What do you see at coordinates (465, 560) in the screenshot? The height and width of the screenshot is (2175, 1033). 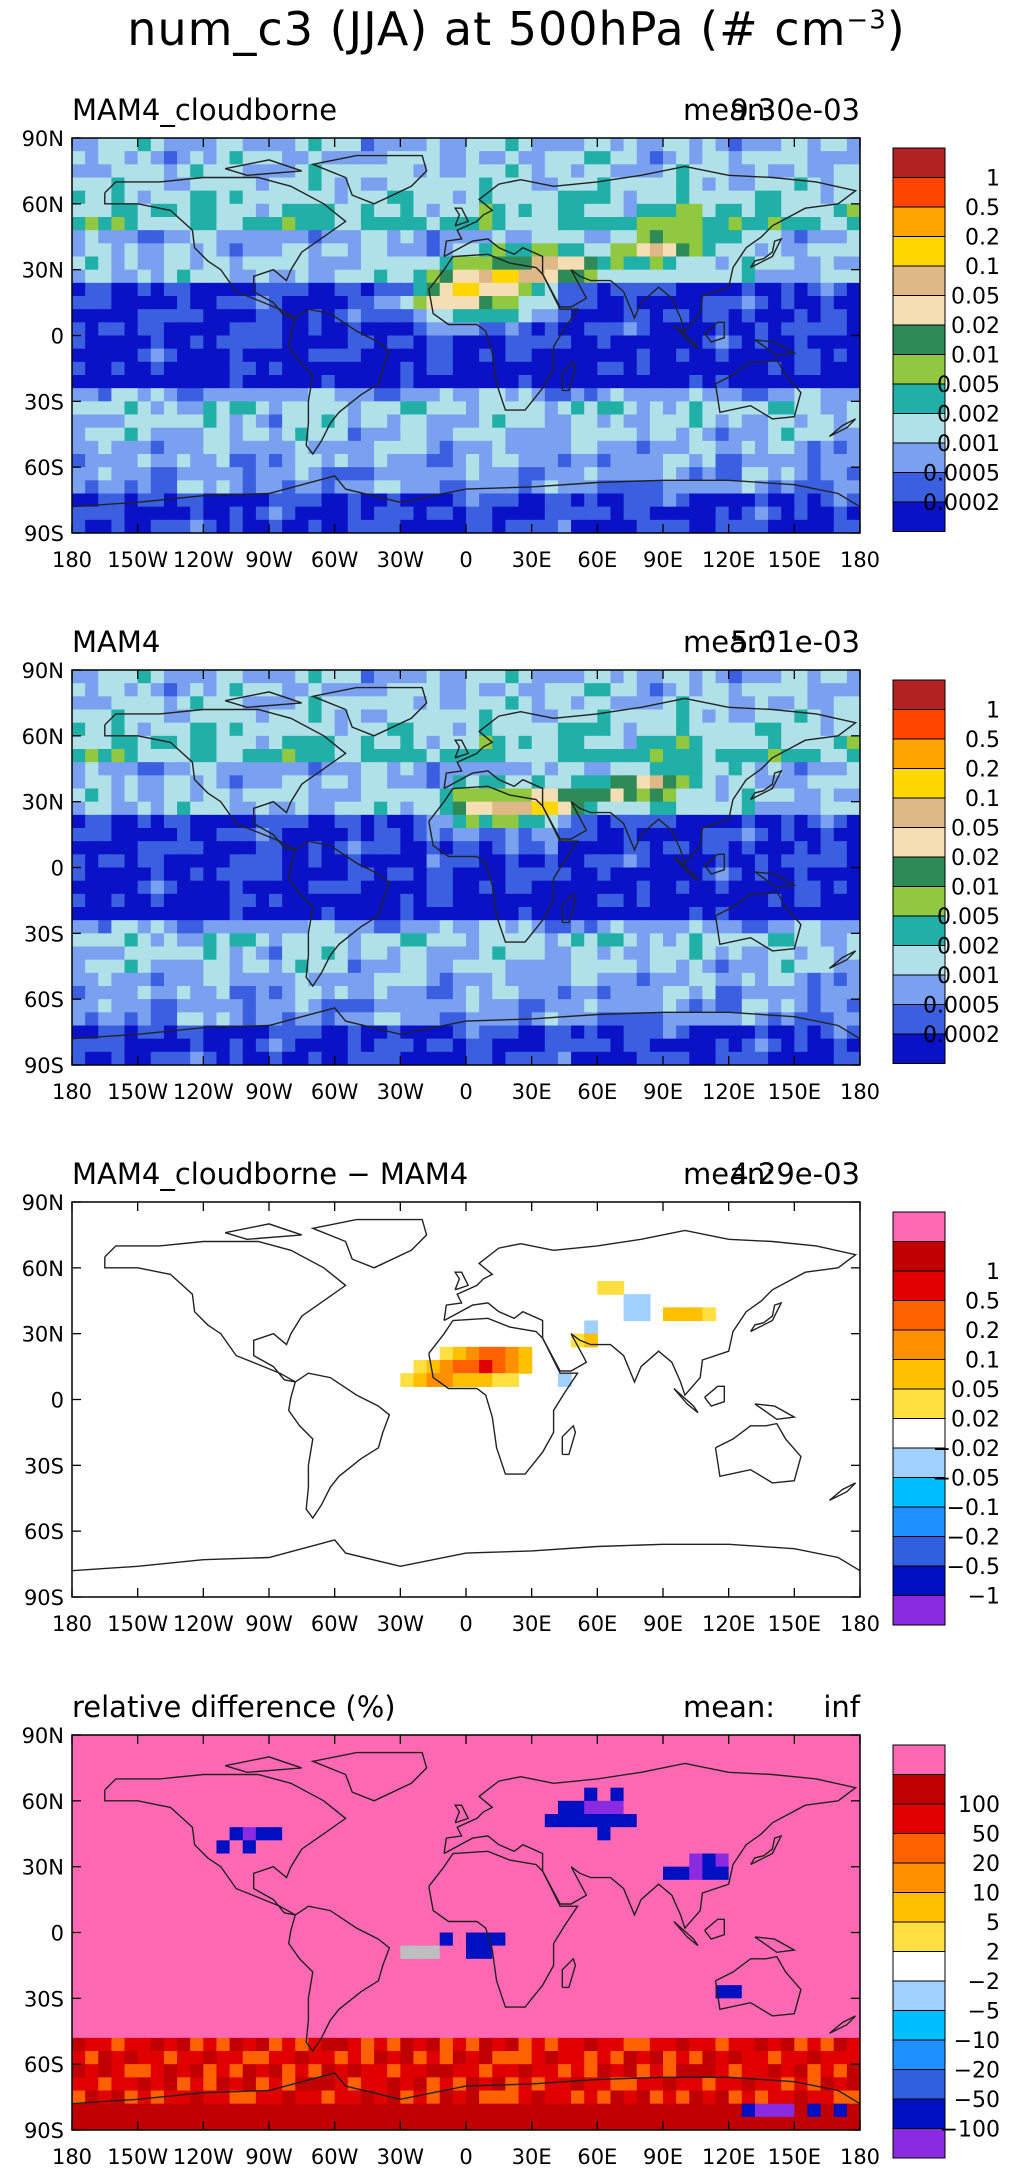 I see `x-tick-label: 0` at bounding box center [465, 560].